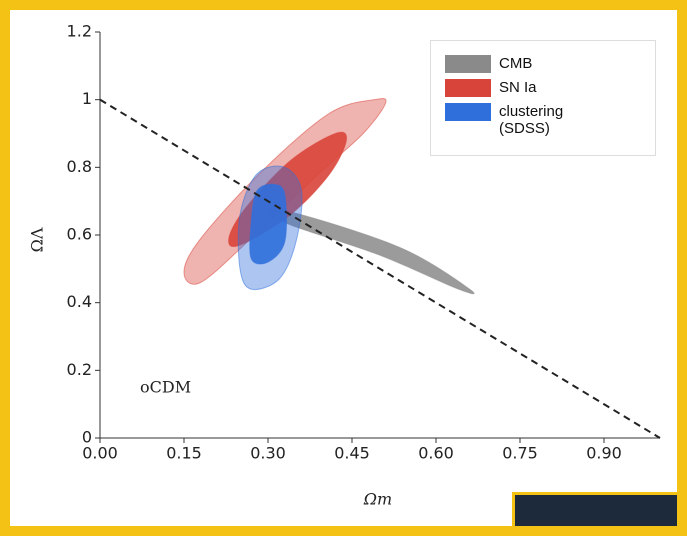 The width and height of the screenshot is (687, 536). What do you see at coordinates (79, 31) in the screenshot?
I see `y-tick-label: 1.2` at bounding box center [79, 31].